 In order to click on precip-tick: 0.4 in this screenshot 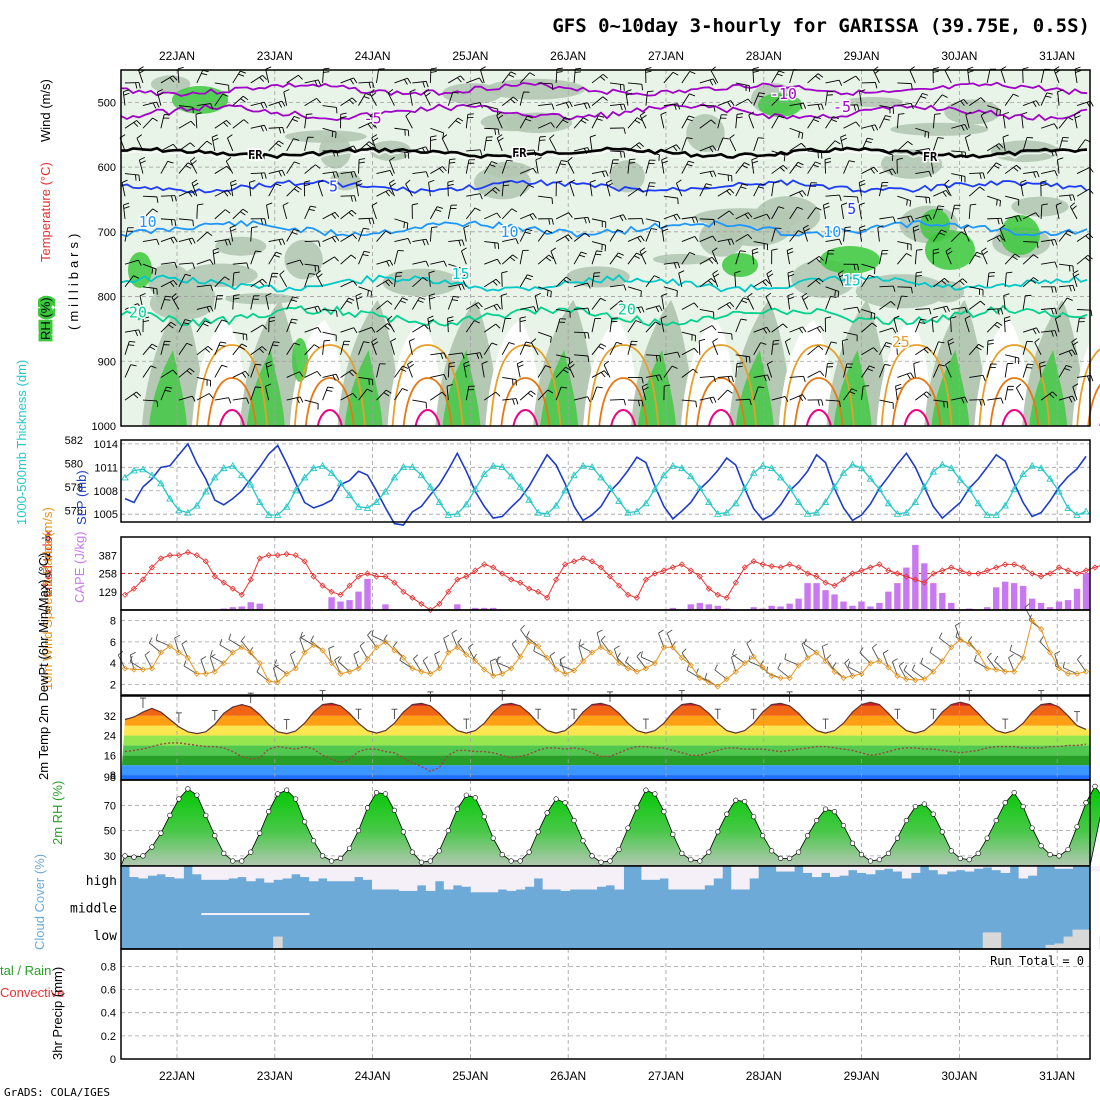, I will do `click(108, 1014)`.